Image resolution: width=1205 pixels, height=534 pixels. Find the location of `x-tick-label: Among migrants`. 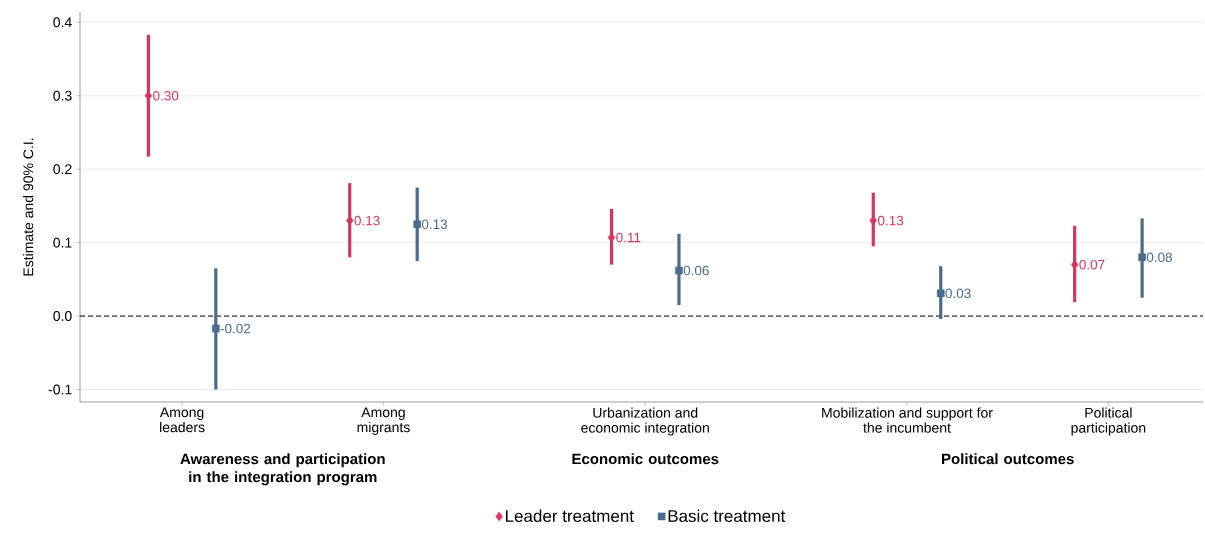

x-tick-label: Among migrants is located at coordinates (383, 421).